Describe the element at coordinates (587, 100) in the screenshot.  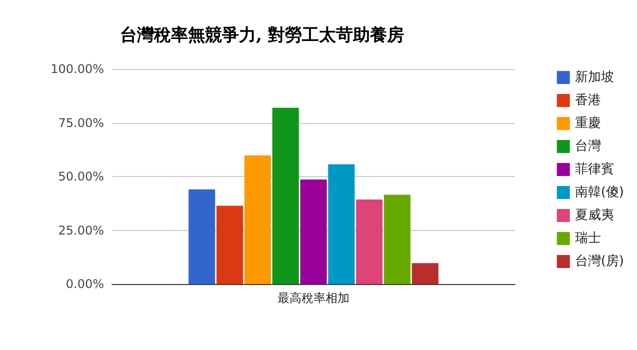
I see `legend-label: 香港` at that location.